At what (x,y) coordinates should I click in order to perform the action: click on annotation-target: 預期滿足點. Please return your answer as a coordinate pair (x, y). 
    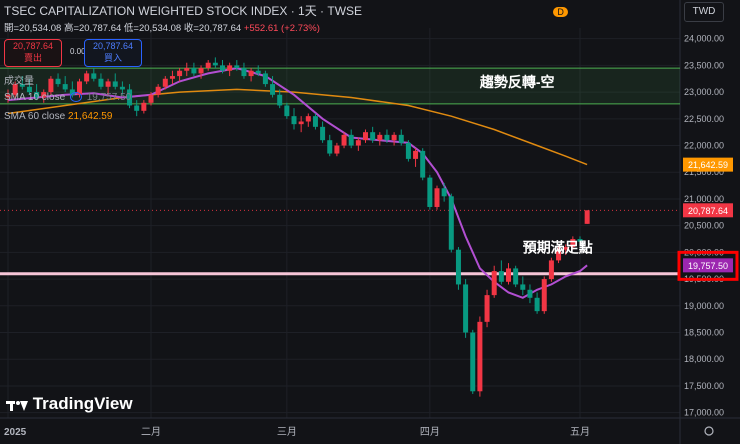
    Looking at the image, I should click on (558, 247).